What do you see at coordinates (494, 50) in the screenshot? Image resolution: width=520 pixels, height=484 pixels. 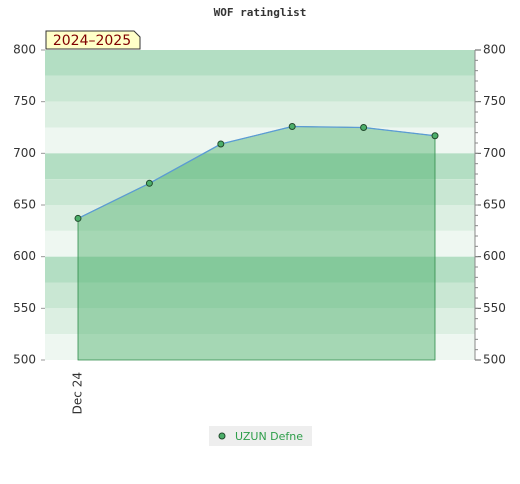 I see `y2-tick-label: 800` at bounding box center [494, 50].